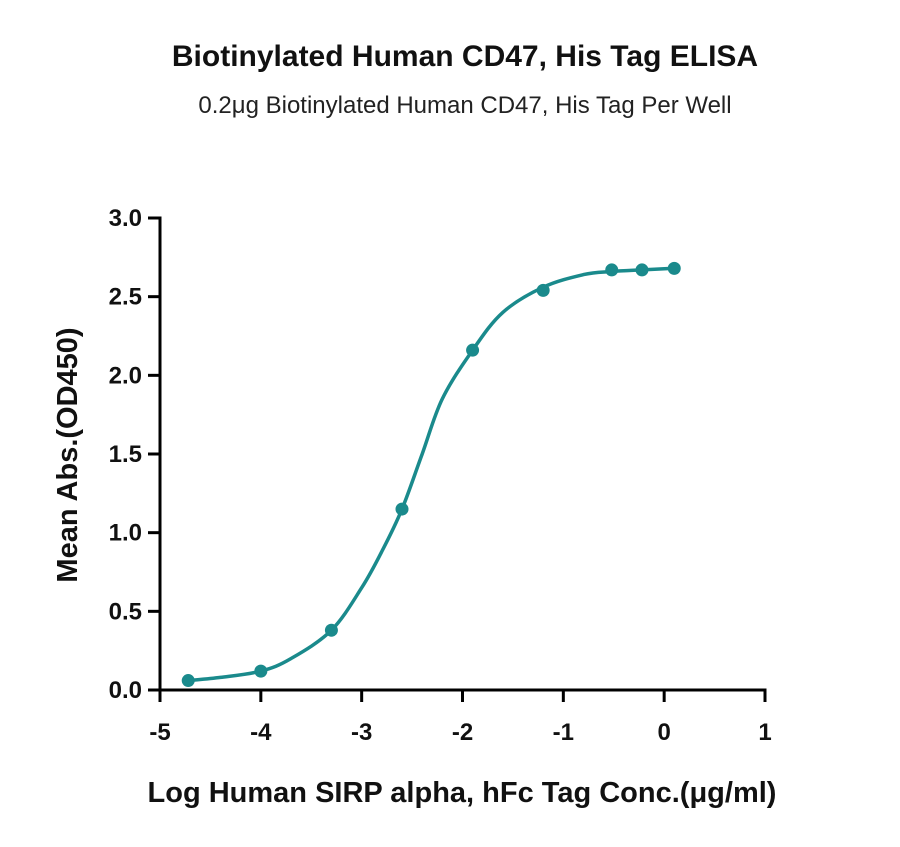 This screenshot has height=847, width=900. Describe the element at coordinates (68, 454) in the screenshot. I see `y-axis-label: Mean Abs.(OD450)` at that location.